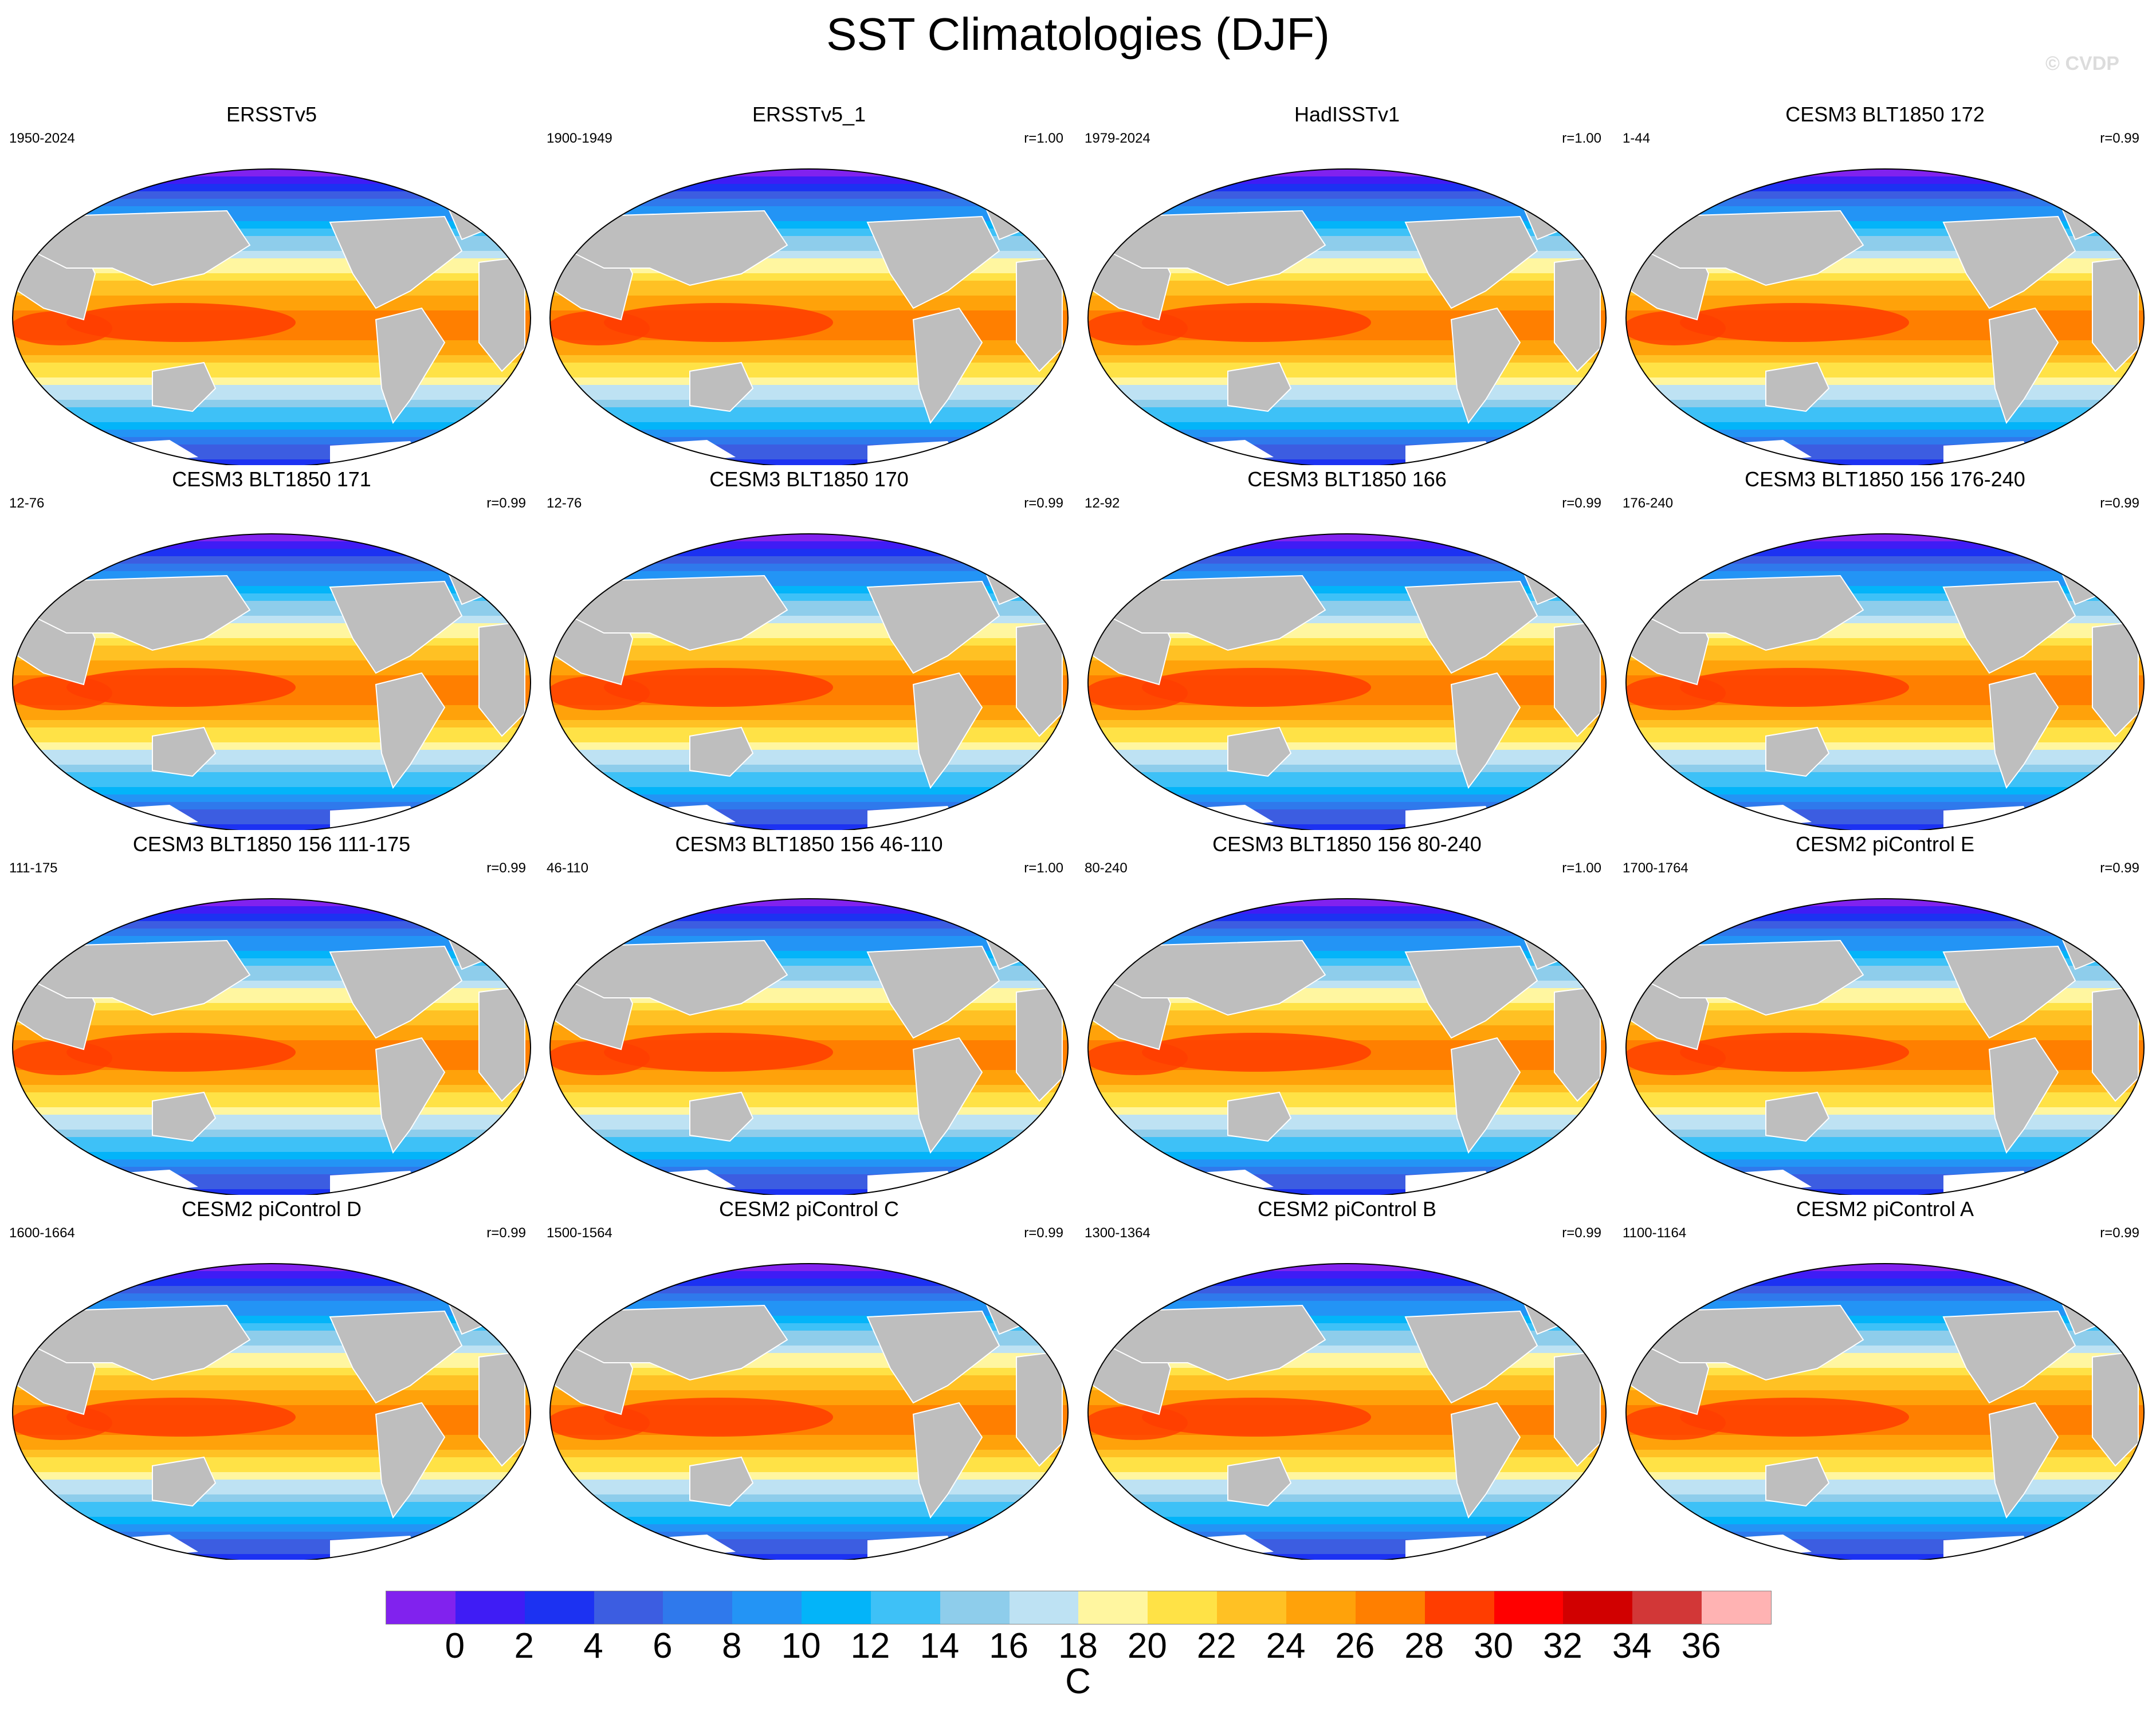 Image resolution: width=2156 pixels, height=1715 pixels. What do you see at coordinates (1632, 1646) in the screenshot?
I see `colorbar-tick-label: 34` at bounding box center [1632, 1646].